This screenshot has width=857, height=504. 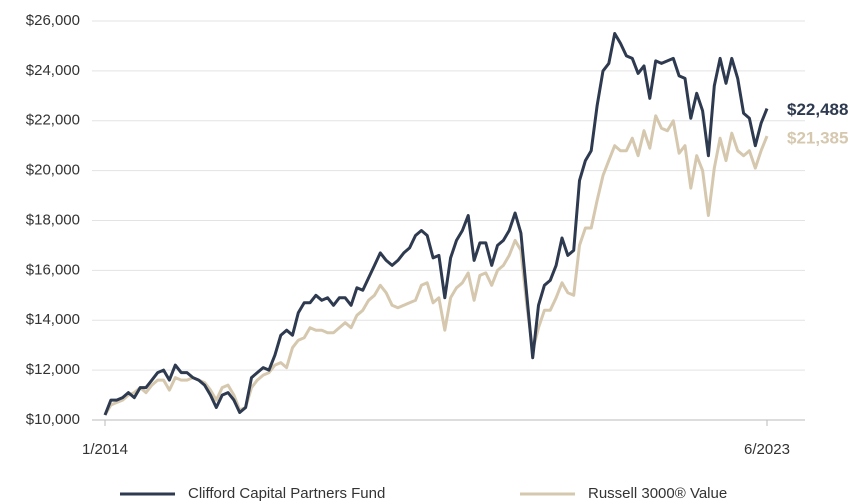 What do you see at coordinates (817, 109) in the screenshot?
I see `data-label: $22,488` at bounding box center [817, 109].